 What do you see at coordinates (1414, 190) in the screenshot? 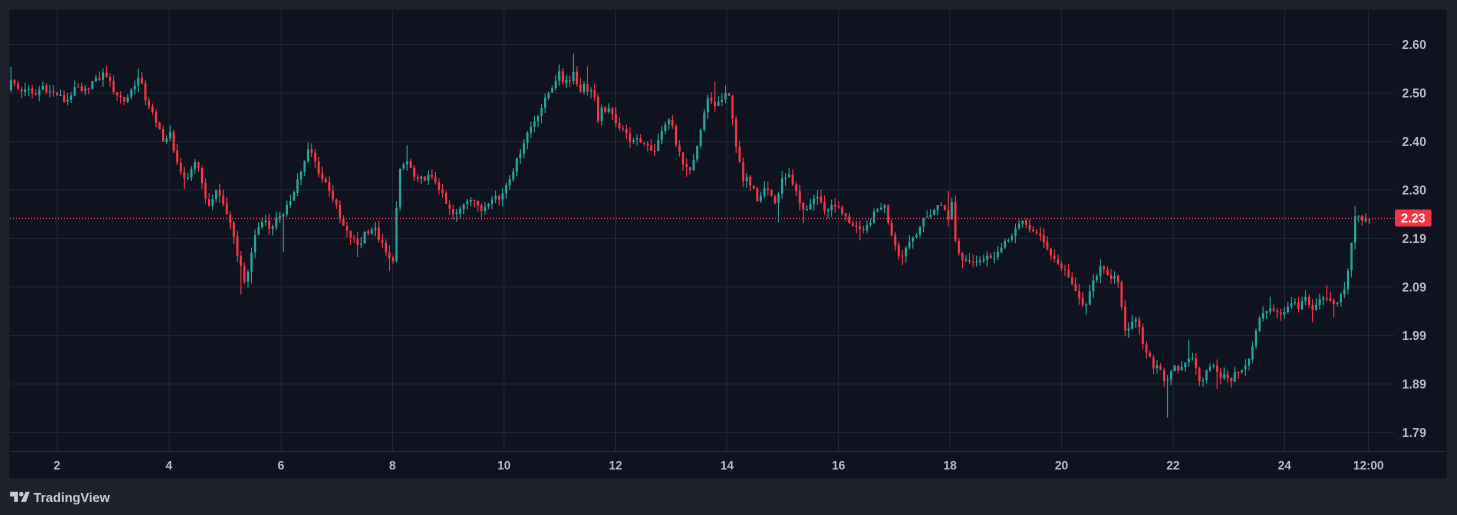
I see `svg-text: 2.30` at bounding box center [1414, 190].